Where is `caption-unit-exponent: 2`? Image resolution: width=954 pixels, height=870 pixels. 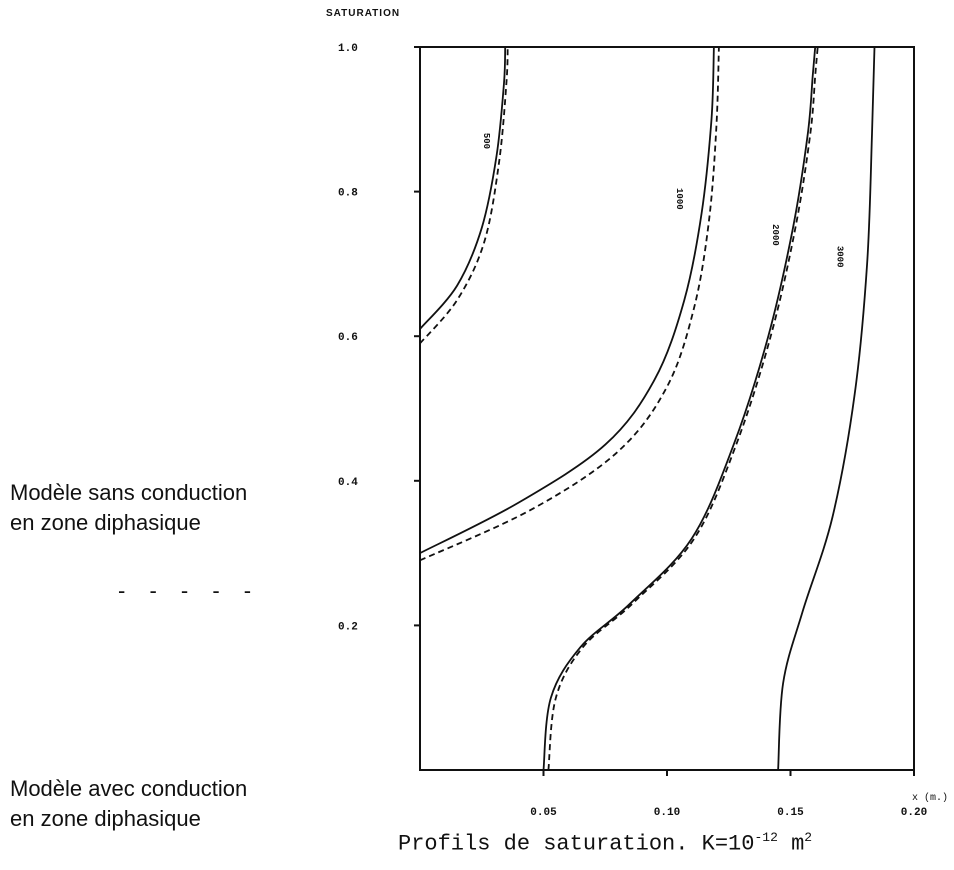
caption-unit-exponent: 2 is located at coordinates (808, 837).